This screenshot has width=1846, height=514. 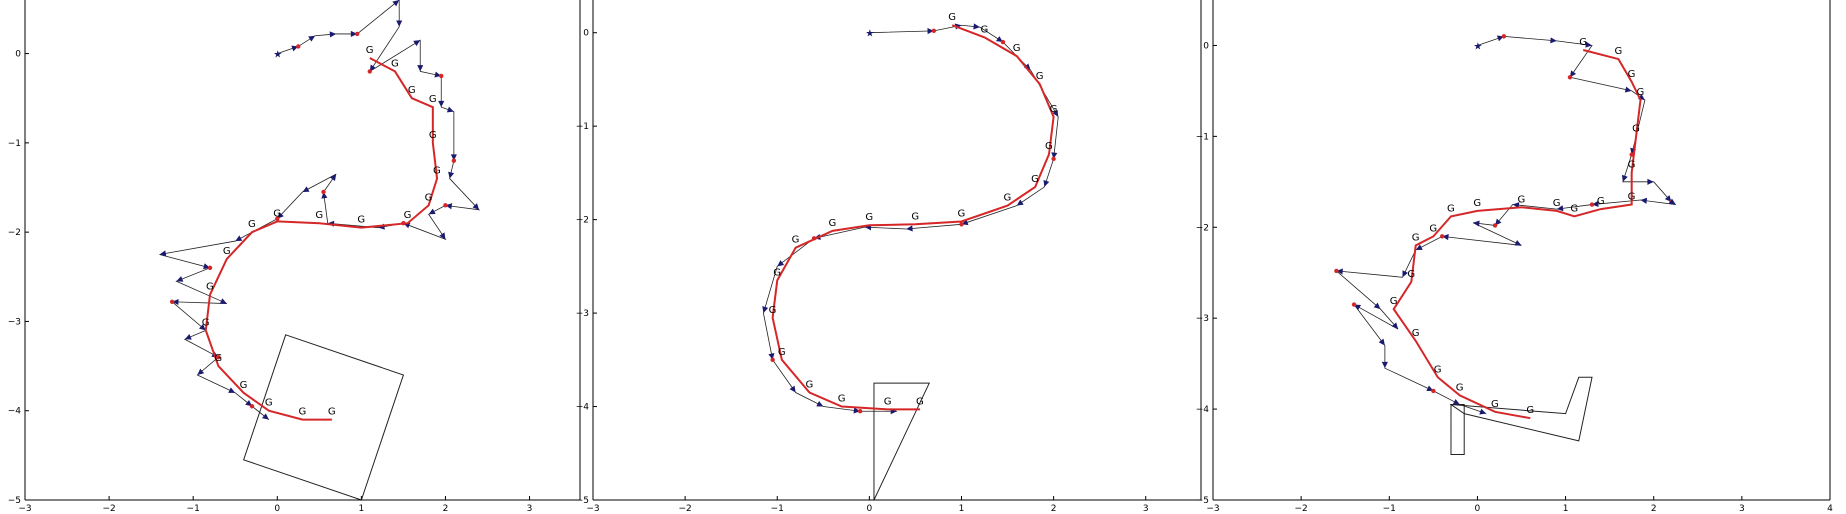 I want to click on start-marker: ★, so click(x=277, y=55).